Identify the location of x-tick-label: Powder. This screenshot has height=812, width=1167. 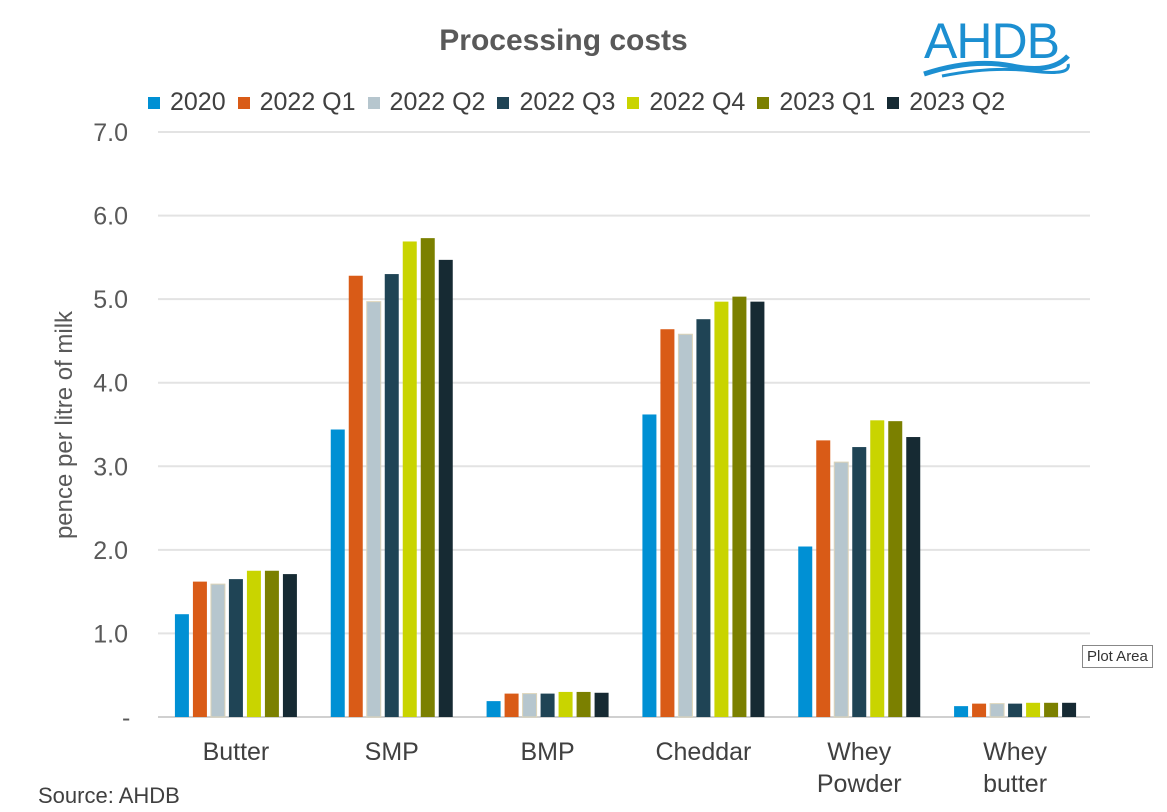
(859, 784).